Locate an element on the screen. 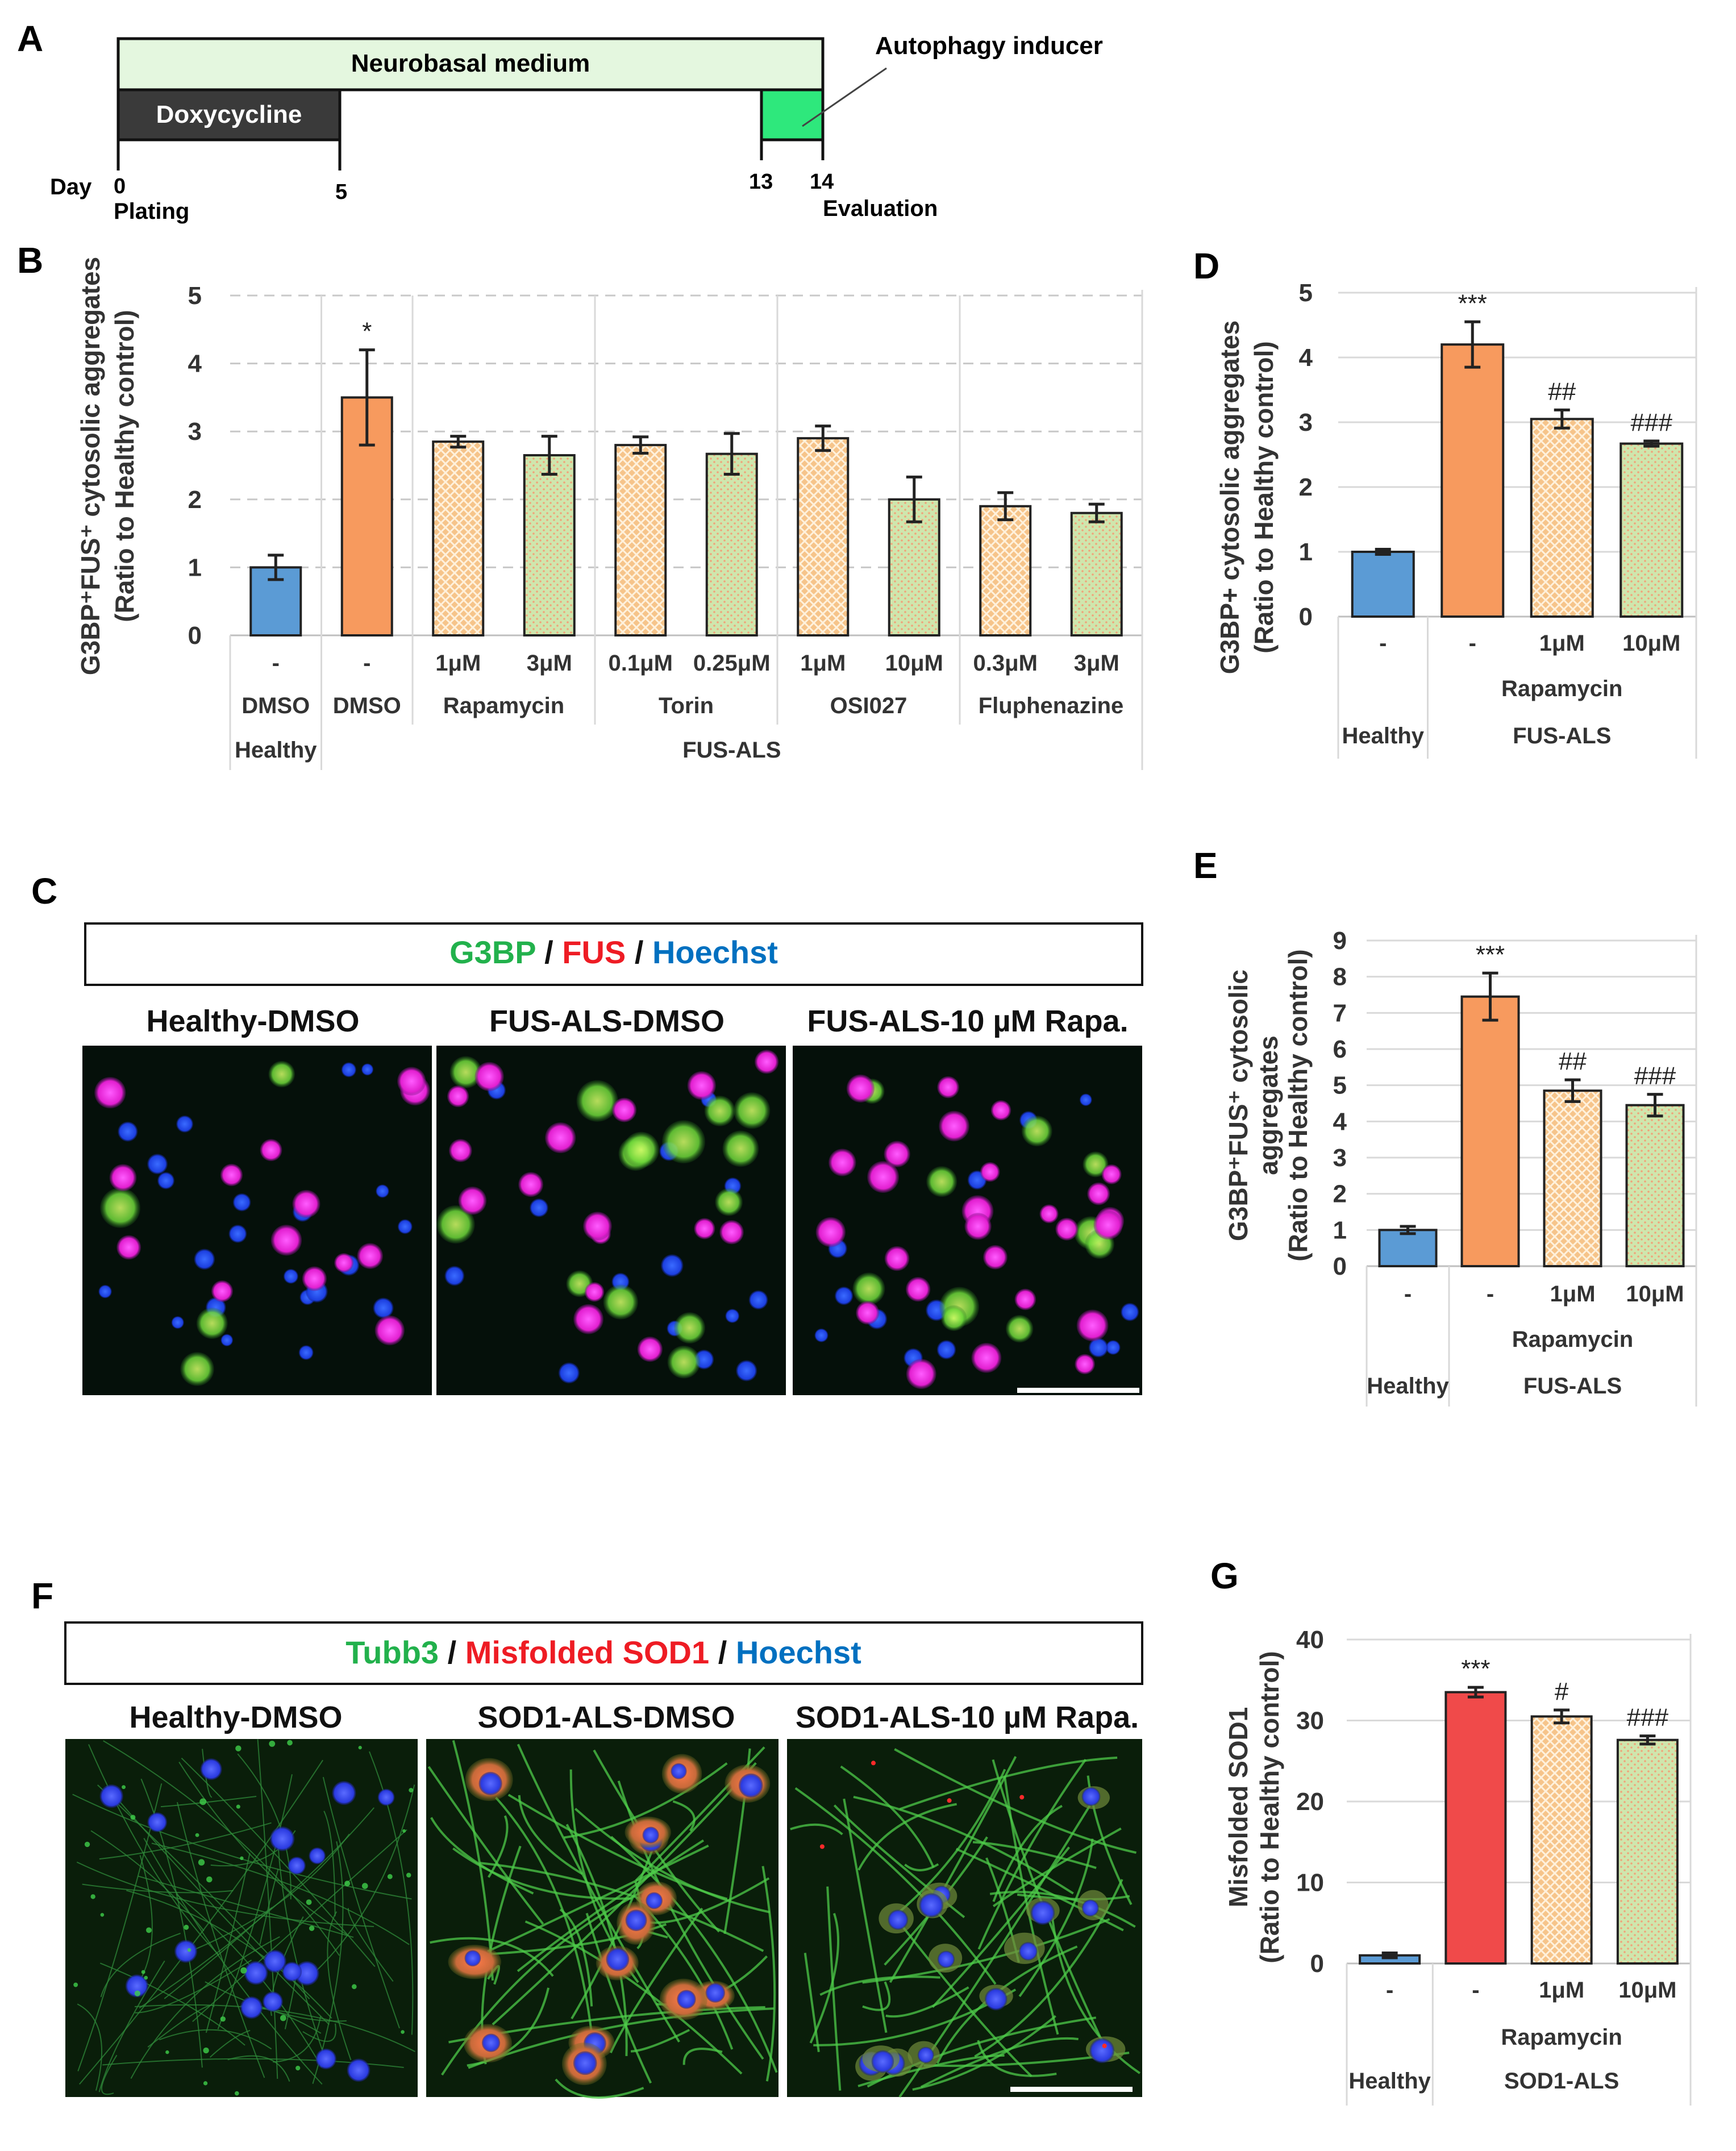  stain-legend-f-text: Tubb3 / Misfolded SOD1 / Hoechst is located at coordinates (603, 1652).